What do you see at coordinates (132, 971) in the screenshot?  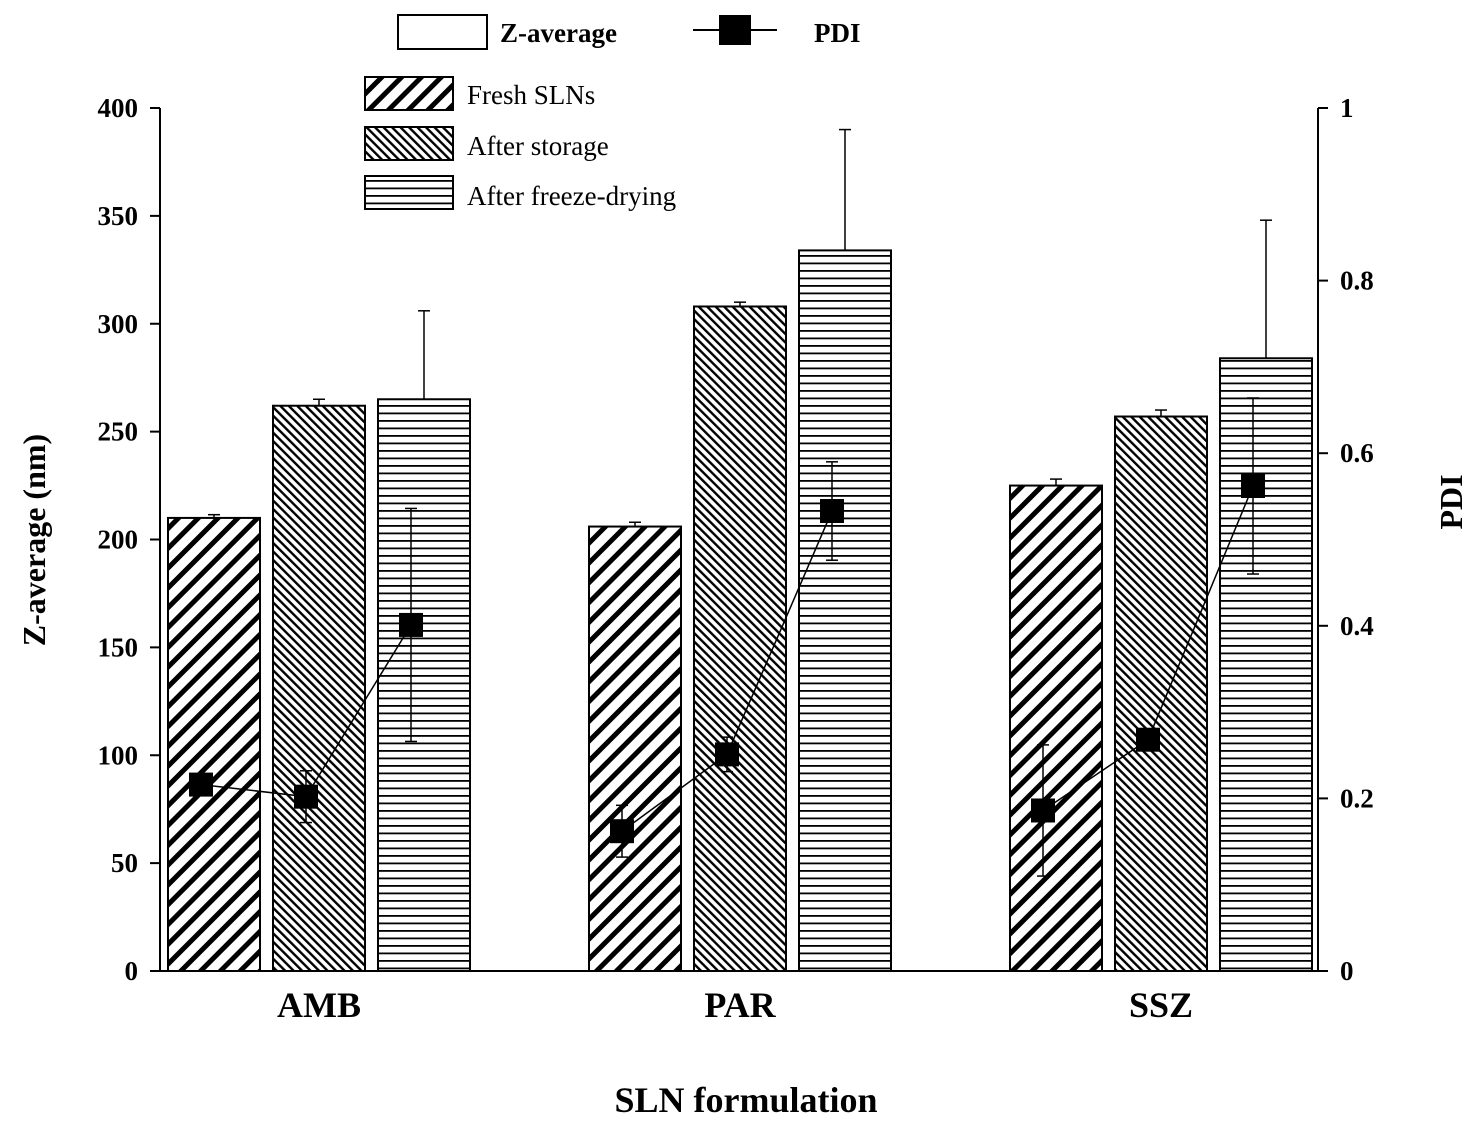 I see `y-tick-label: 0` at bounding box center [132, 971].